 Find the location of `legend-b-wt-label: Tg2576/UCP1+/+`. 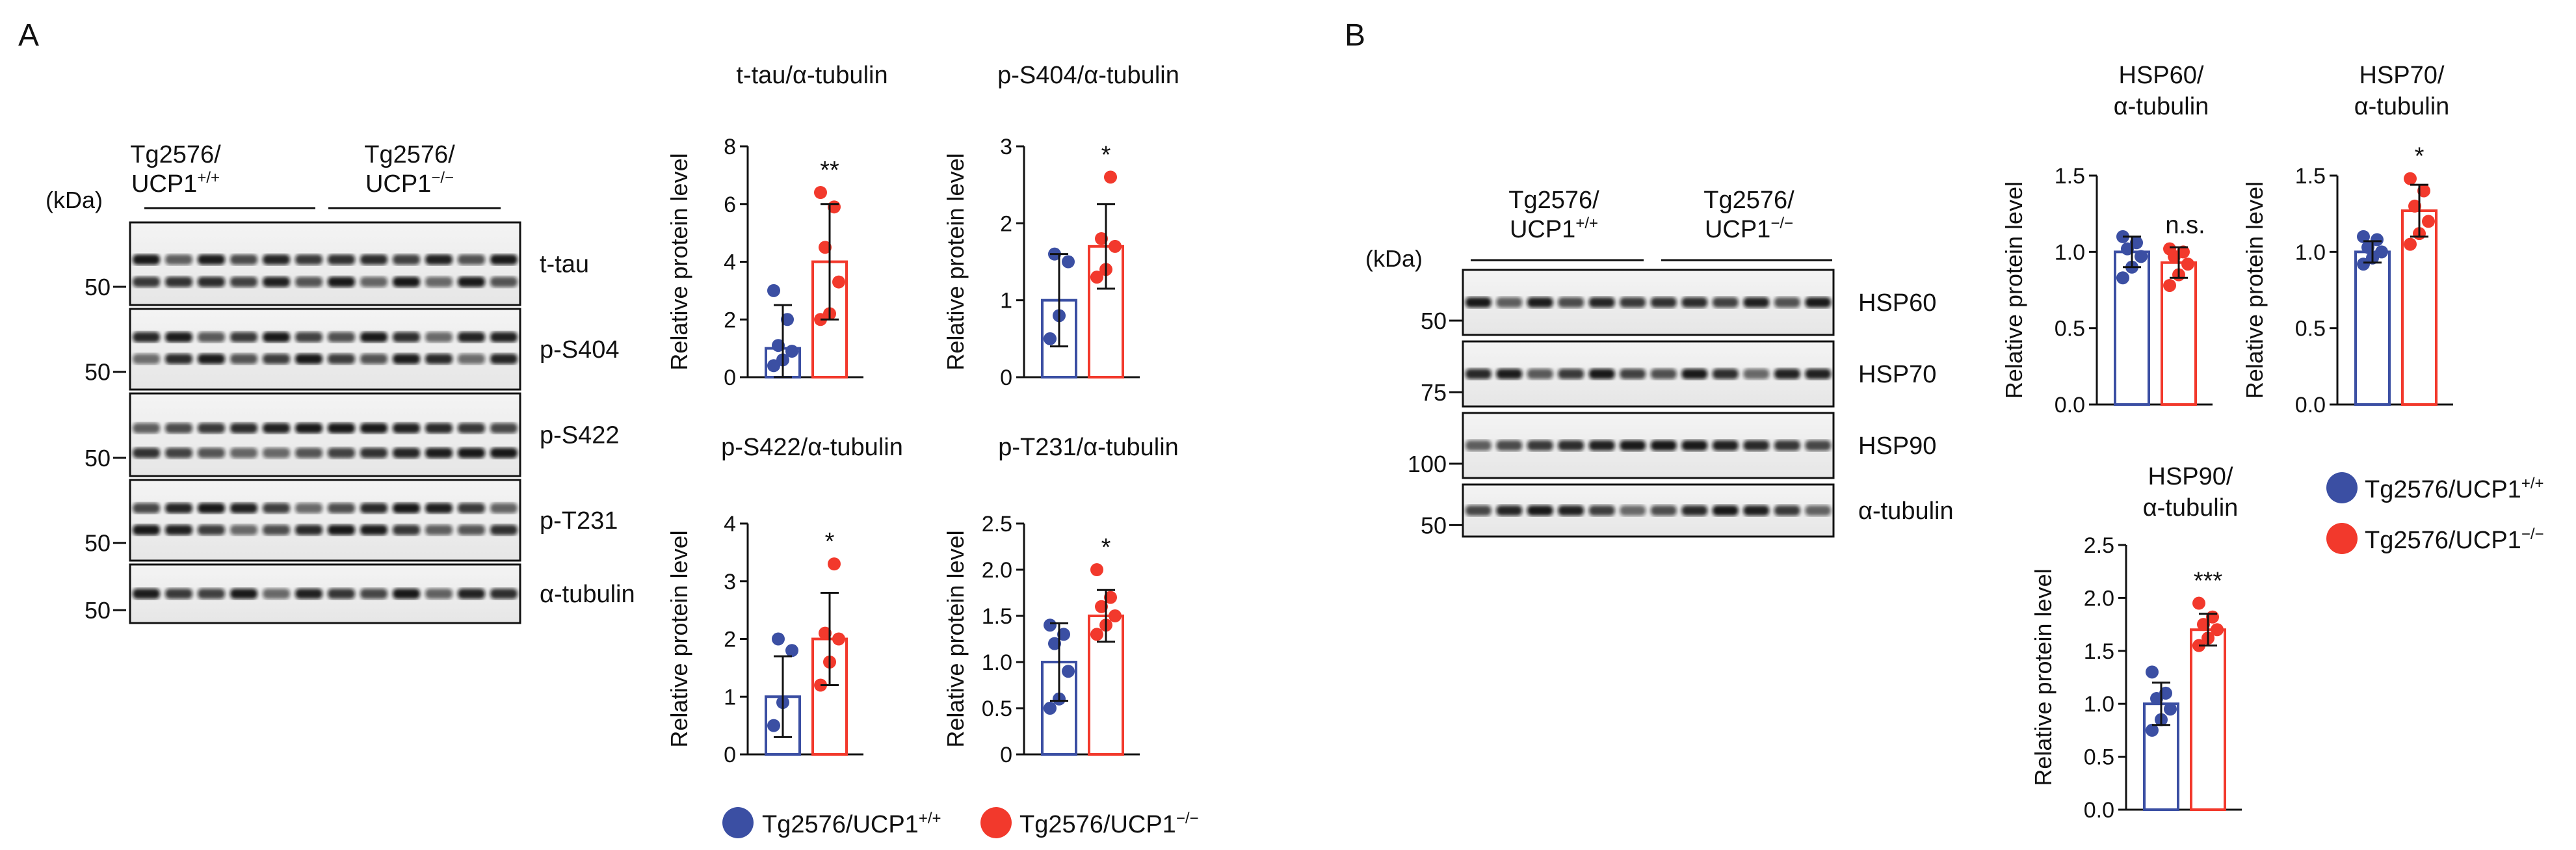

legend-b-wt-label: Tg2576/UCP1+/+ is located at coordinates (2454, 489).